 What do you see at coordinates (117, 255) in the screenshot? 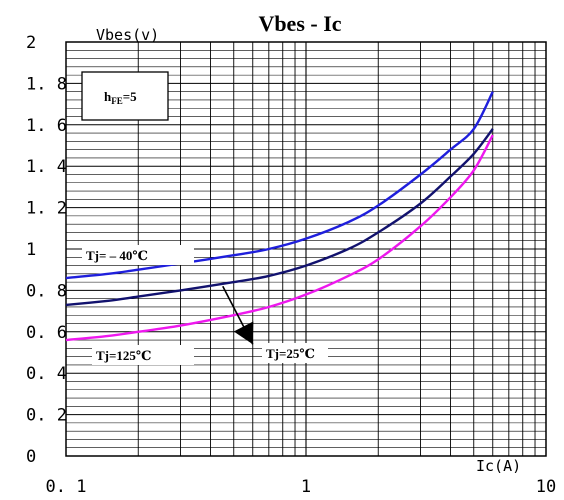
I see `series-label-text: Tj= – 40℃` at bounding box center [117, 255].